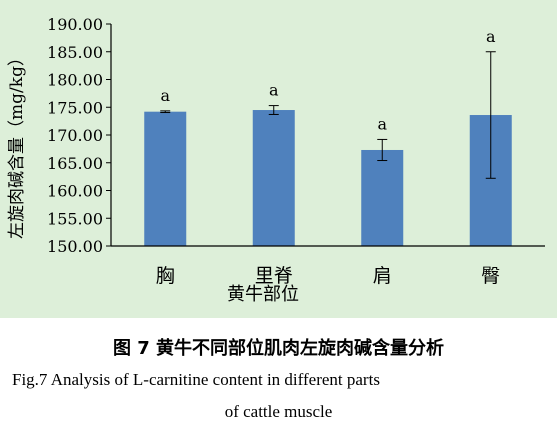 Image resolution: width=557 pixels, height=429 pixels. I want to click on x-axis-label: 黄牛部位, so click(263, 294).